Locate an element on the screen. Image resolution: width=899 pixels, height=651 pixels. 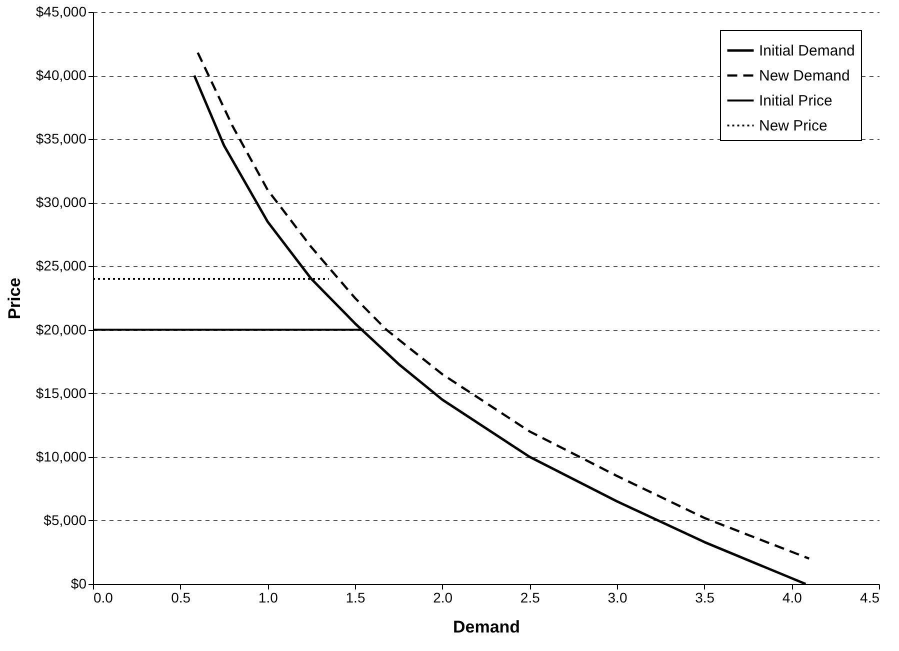
y-tick-label: $30,000 is located at coordinates (61, 202).